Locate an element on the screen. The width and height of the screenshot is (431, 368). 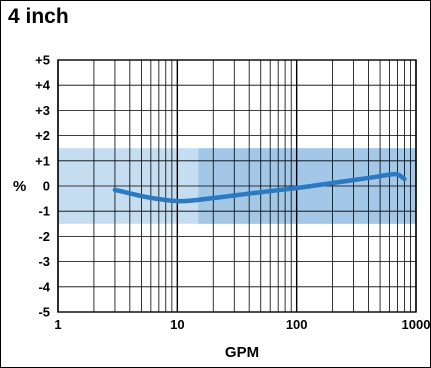
y-tick-label: +5 is located at coordinates (42, 60).